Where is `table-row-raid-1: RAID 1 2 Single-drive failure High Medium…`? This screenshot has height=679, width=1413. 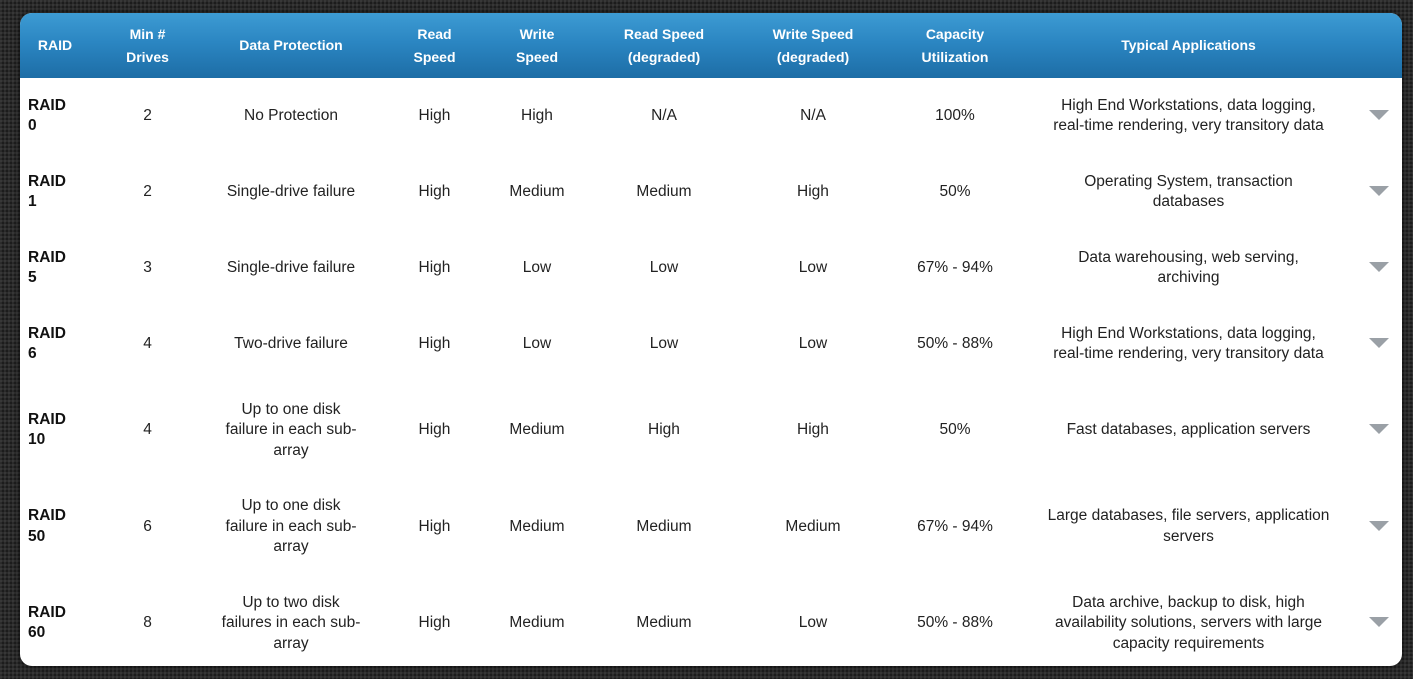 table-row-raid-1: RAID 1 2 Single-drive failure High Medium… is located at coordinates (711, 192).